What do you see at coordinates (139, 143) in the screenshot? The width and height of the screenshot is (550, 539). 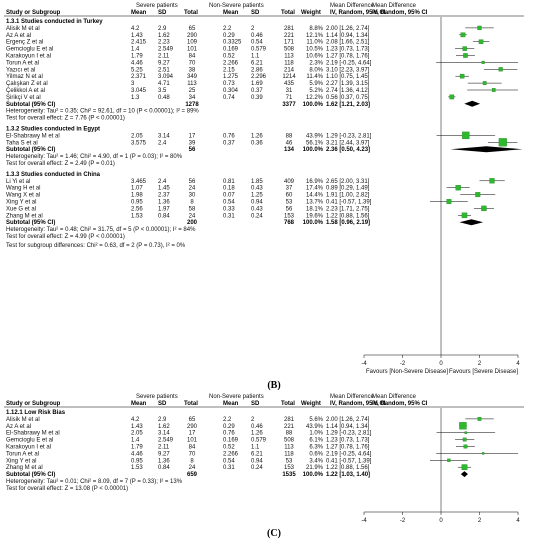 I see `mean-severe: 3.575` at bounding box center [139, 143].